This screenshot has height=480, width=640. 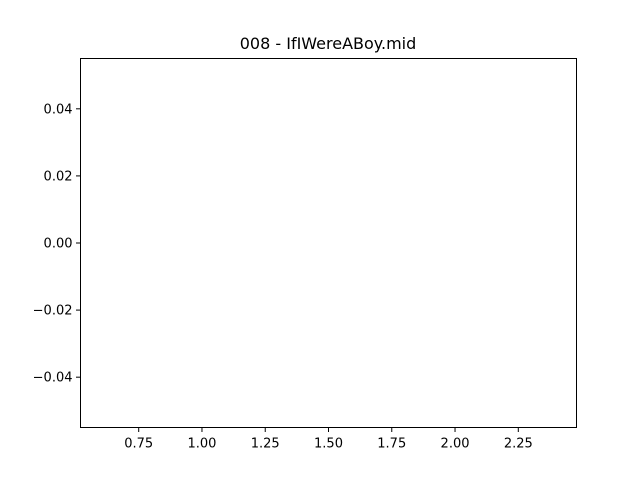 I want to click on y-tick-label: −0.02, so click(x=53, y=311).